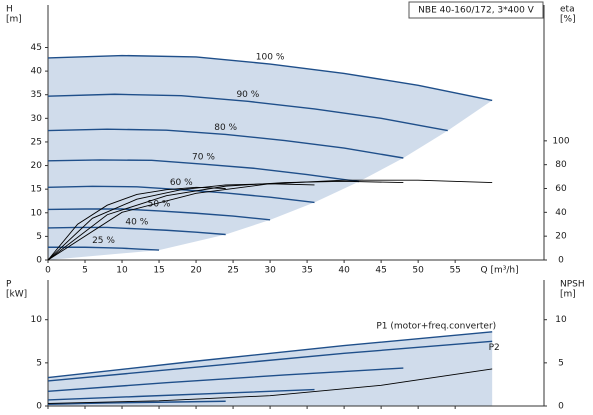 This screenshot has width=593, height=415. I want to click on curve-label: 70 %, so click(203, 158).